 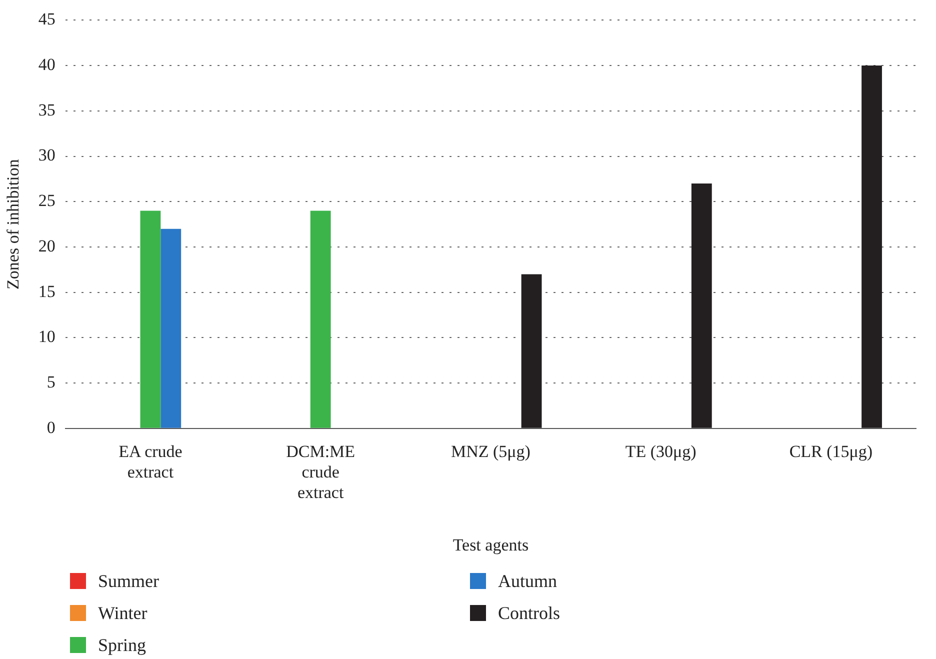 What do you see at coordinates (529, 613) in the screenshot?
I see `legend-label: Controls` at bounding box center [529, 613].